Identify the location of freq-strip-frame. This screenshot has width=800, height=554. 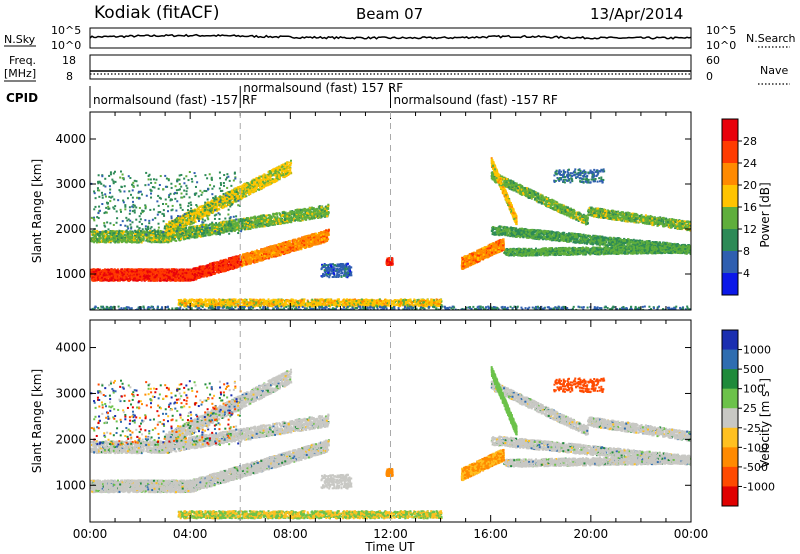
(390, 67).